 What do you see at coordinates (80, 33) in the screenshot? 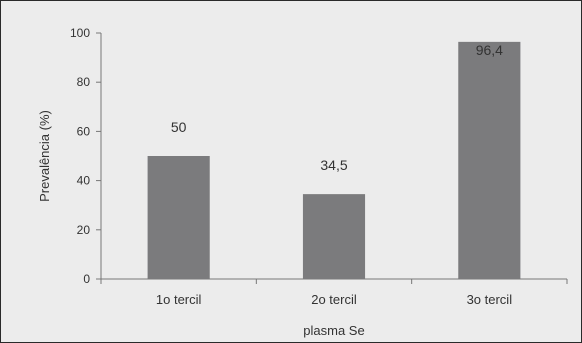
I see `y-tick-label: 100` at bounding box center [80, 33].